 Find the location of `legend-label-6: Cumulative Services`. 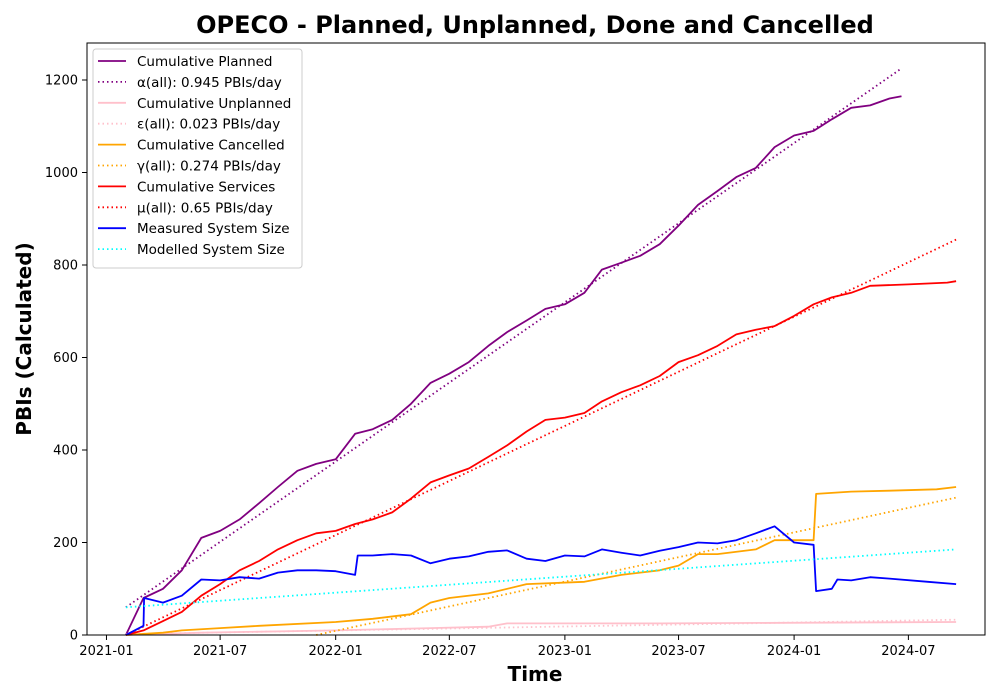

legend-label-6: Cumulative Services is located at coordinates (206, 187).